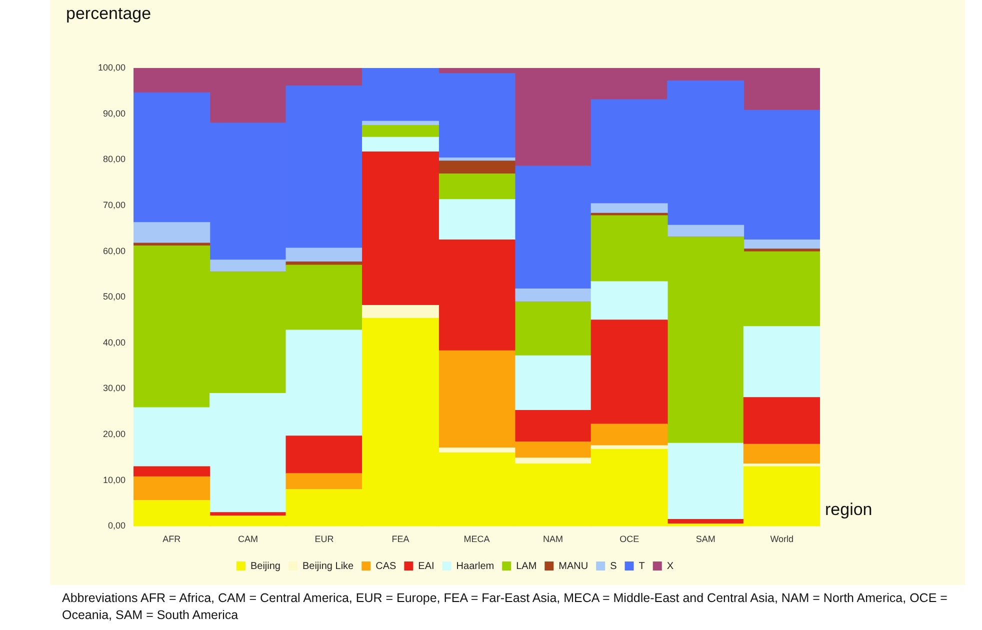  What do you see at coordinates (848, 510) in the screenshot?
I see `x-axis-title: region` at bounding box center [848, 510].